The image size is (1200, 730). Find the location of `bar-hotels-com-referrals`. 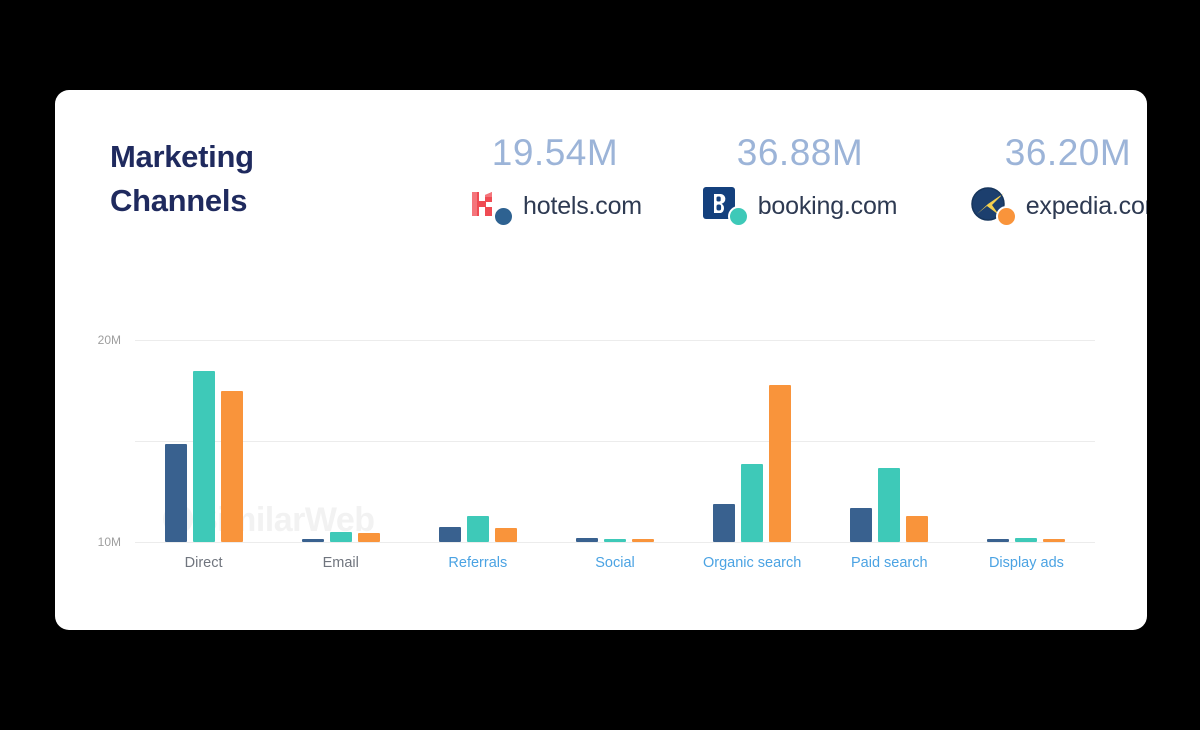

bar-hotels-com-referrals is located at coordinates (449, 534).